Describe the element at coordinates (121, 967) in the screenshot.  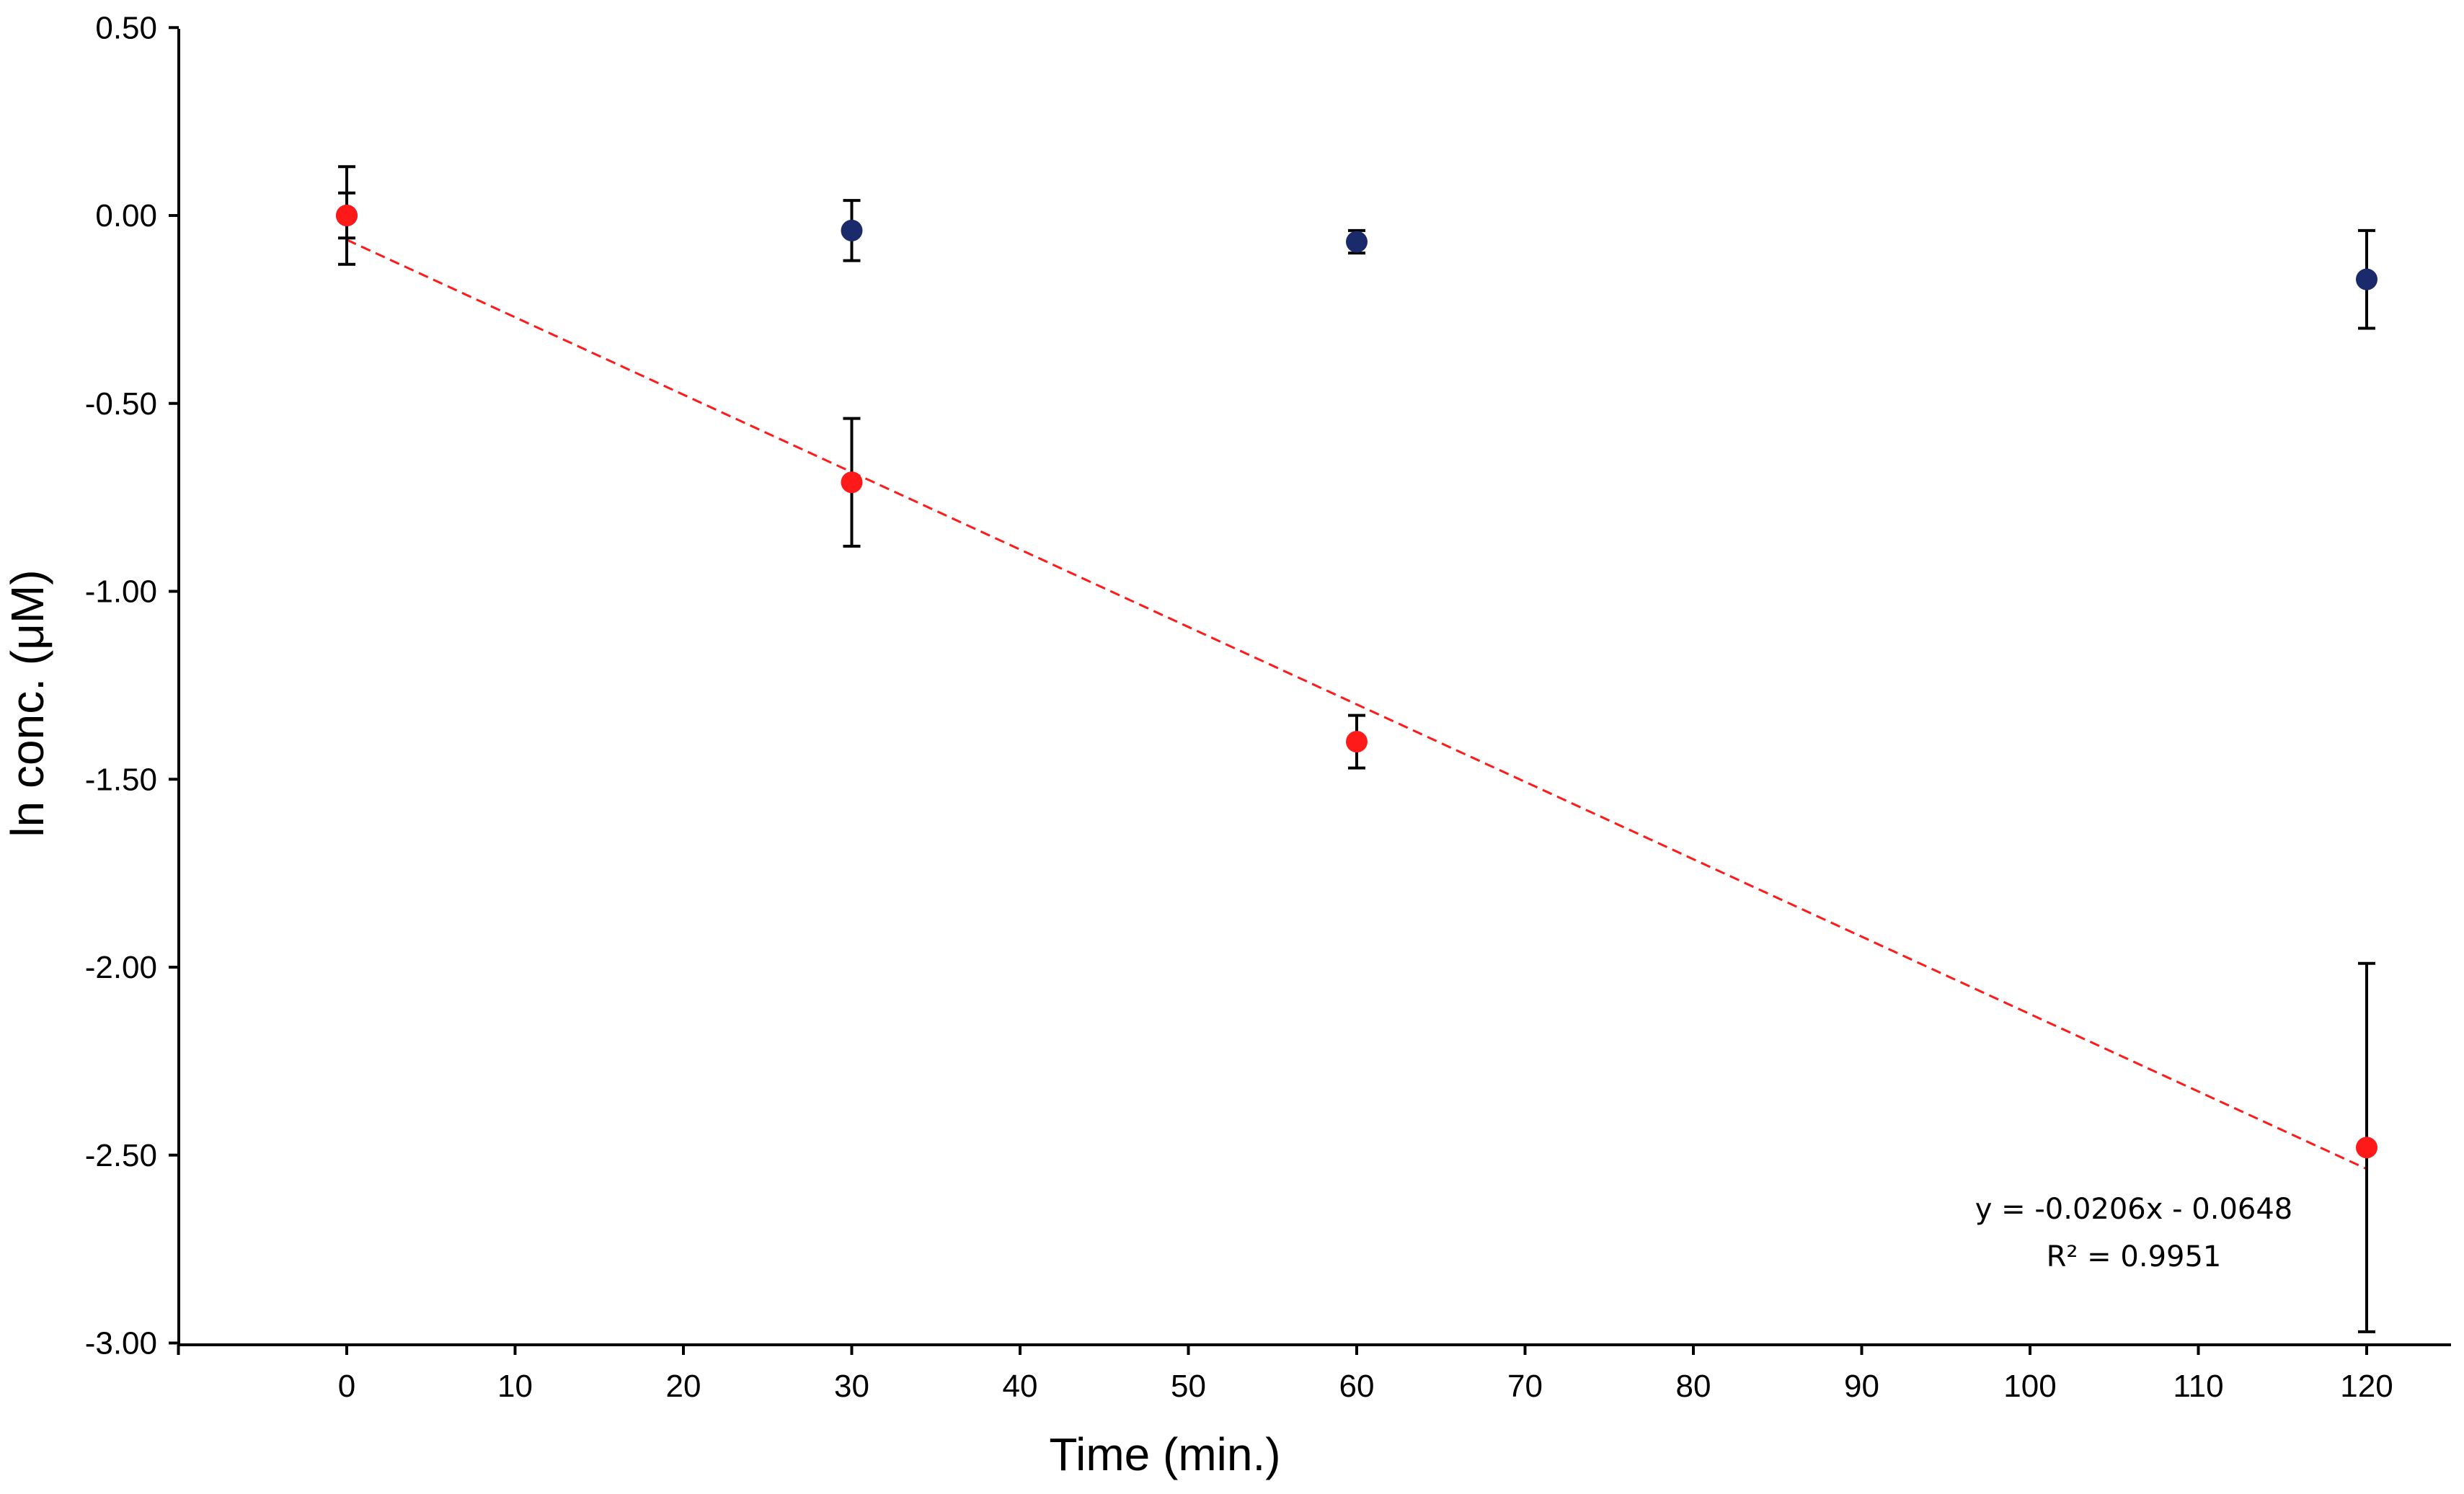
I see `y-tick-label: -2.00` at that location.